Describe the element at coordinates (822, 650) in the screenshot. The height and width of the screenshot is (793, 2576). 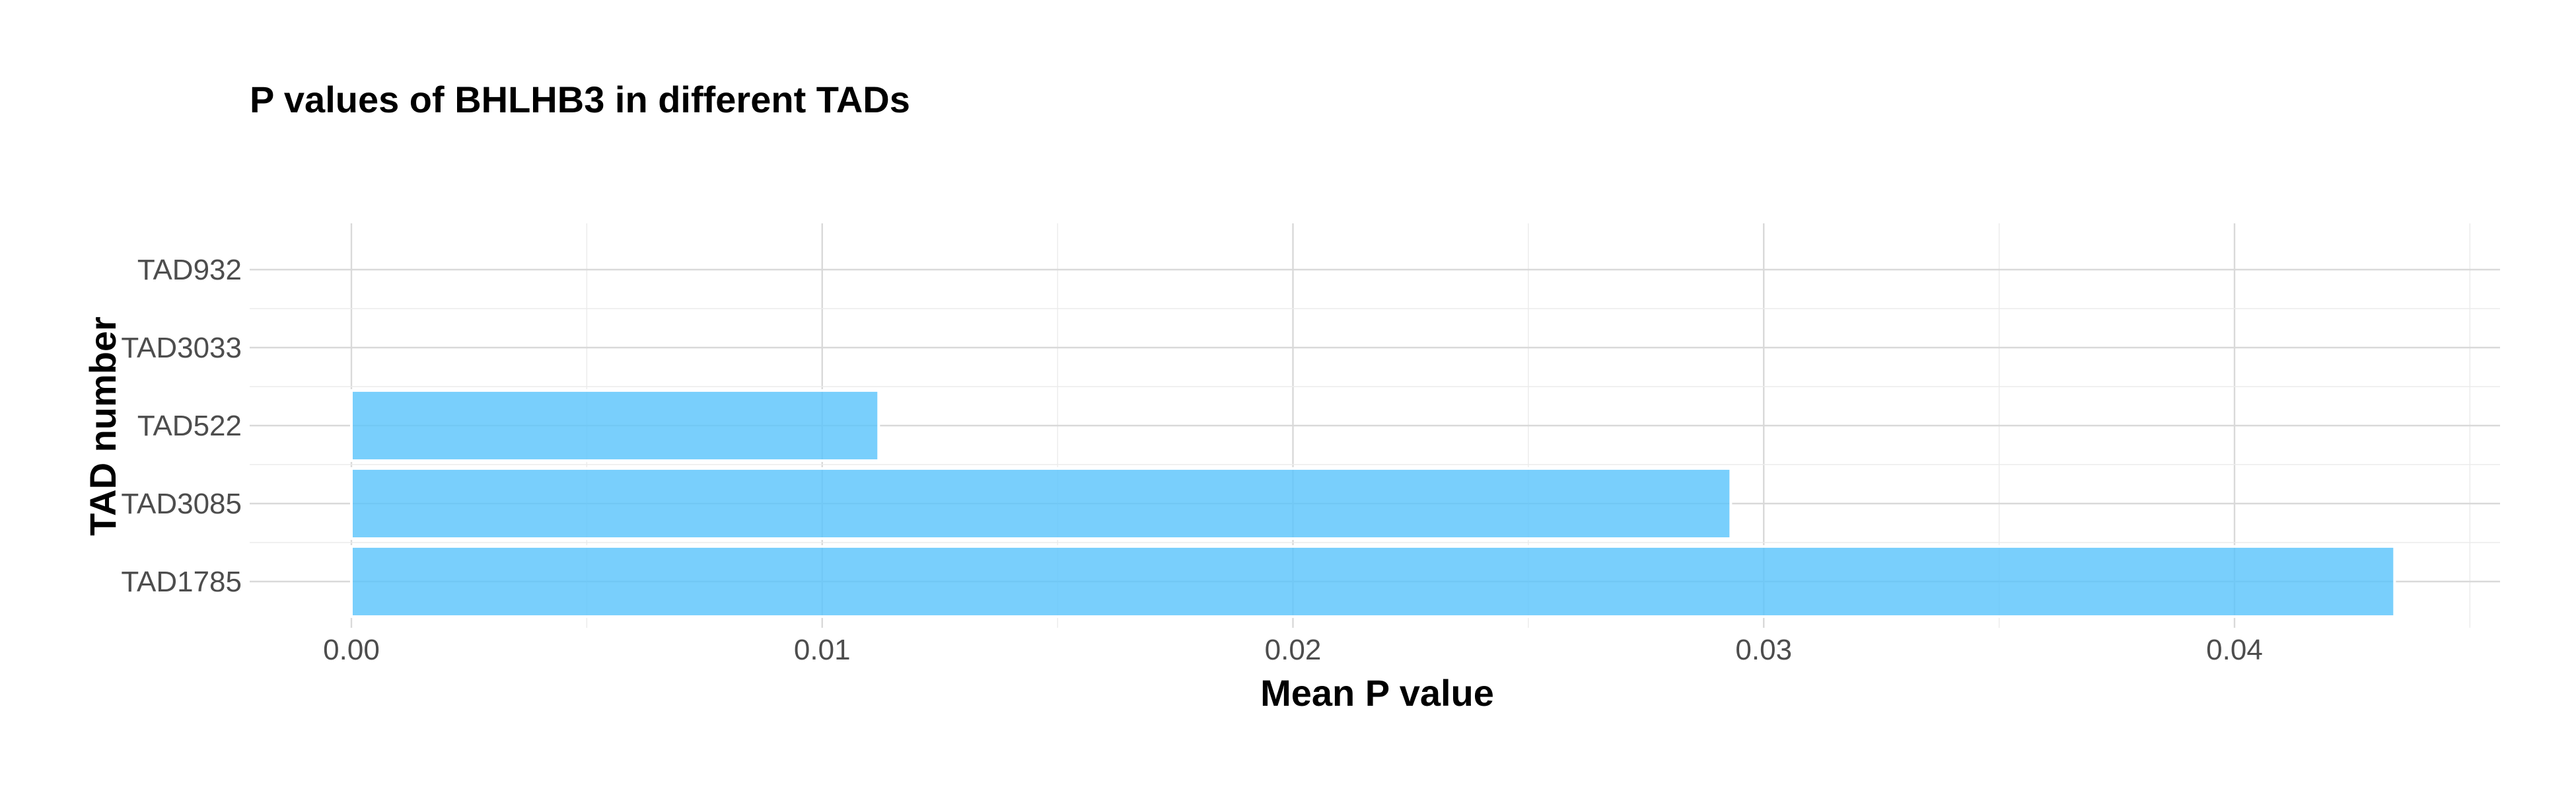
I see `x-tick-label: 0.01` at that location.